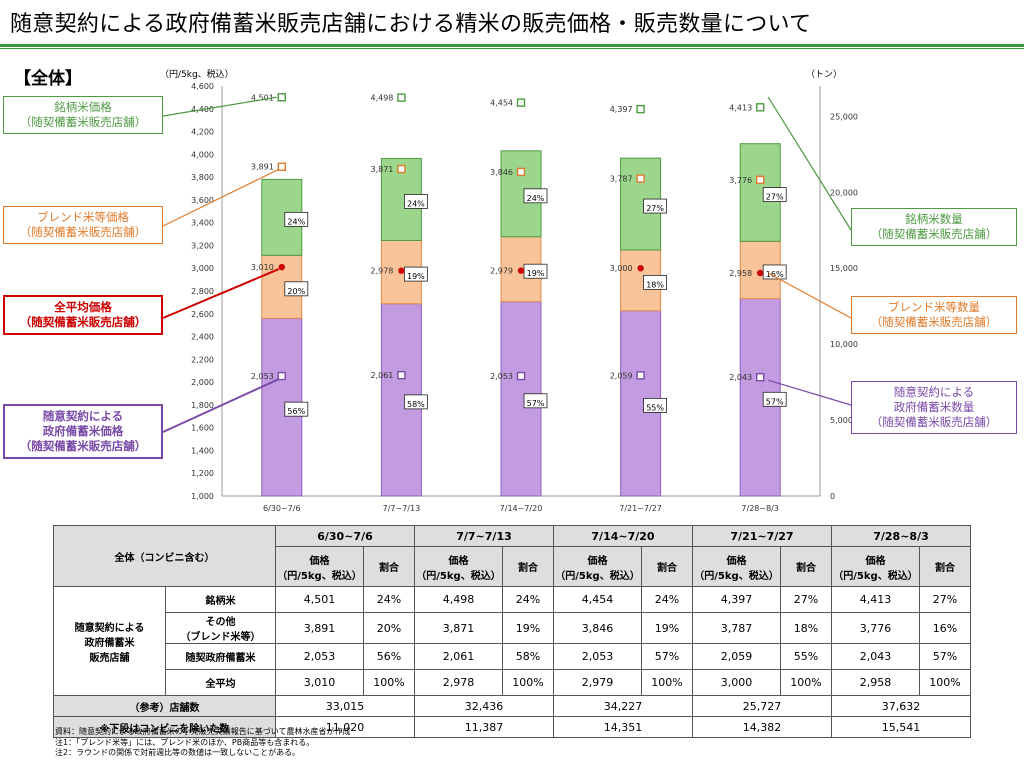  I want to click on row-label-line: 銘柄米, so click(220, 601).